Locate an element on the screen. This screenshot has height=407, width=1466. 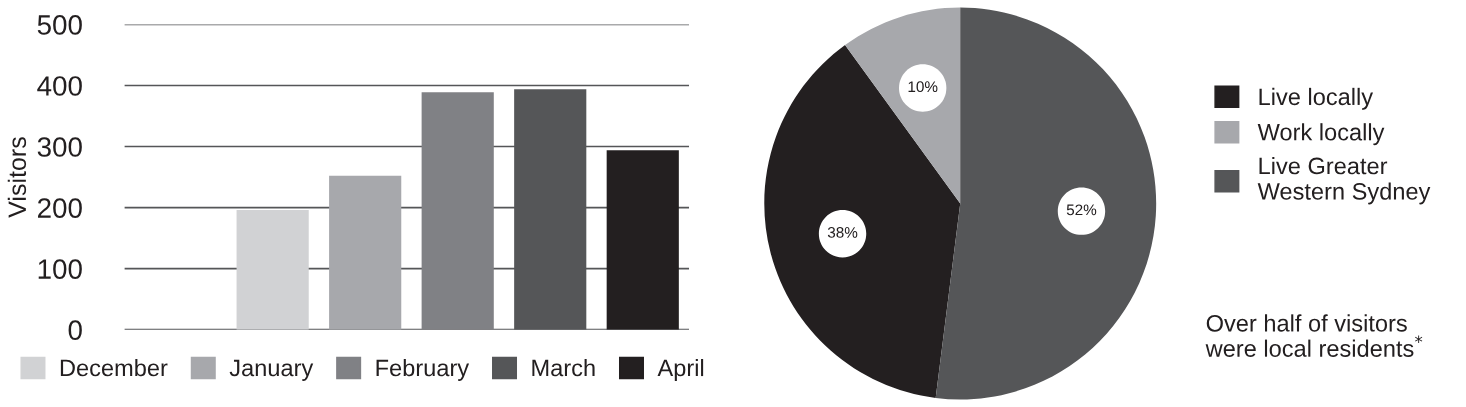
legend-label: April is located at coordinates (680, 369).